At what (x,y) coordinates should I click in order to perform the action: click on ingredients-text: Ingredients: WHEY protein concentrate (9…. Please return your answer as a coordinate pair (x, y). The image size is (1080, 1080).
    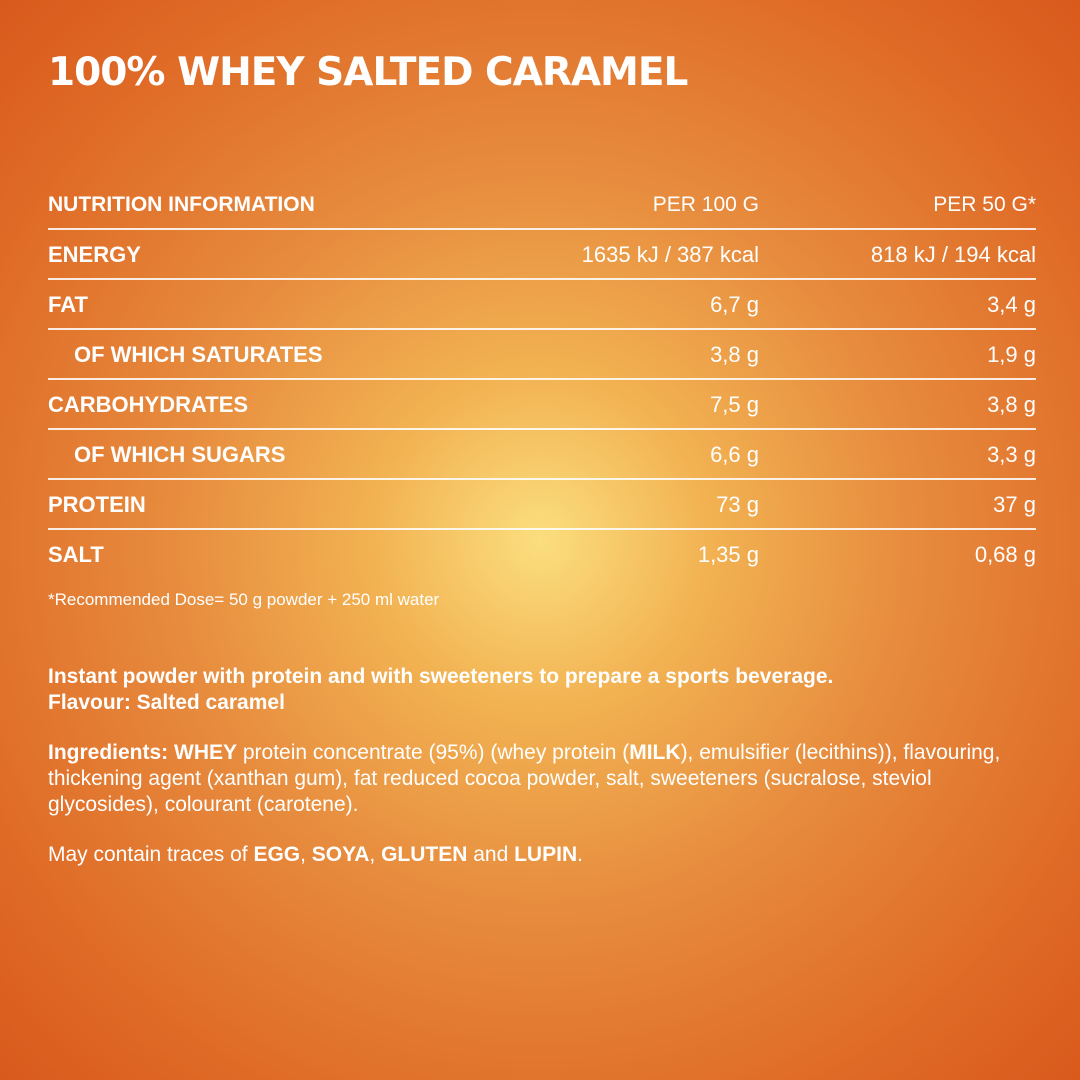
    Looking at the image, I should click on (548, 779).